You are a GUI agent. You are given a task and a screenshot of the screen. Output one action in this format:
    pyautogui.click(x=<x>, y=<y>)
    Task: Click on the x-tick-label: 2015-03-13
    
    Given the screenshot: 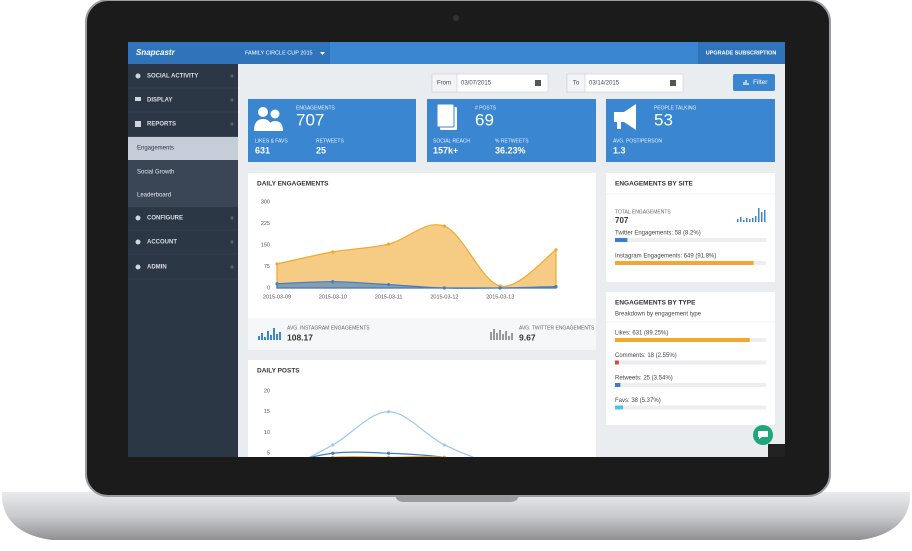 What is the action you would take?
    pyautogui.click(x=500, y=297)
    